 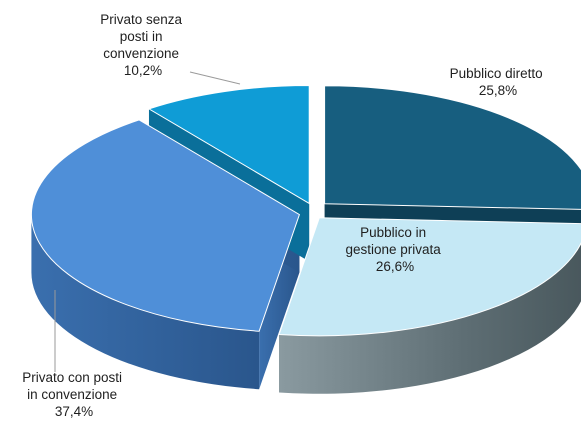 I want to click on pie-slice-pubblico-diretto, so click(x=452, y=147).